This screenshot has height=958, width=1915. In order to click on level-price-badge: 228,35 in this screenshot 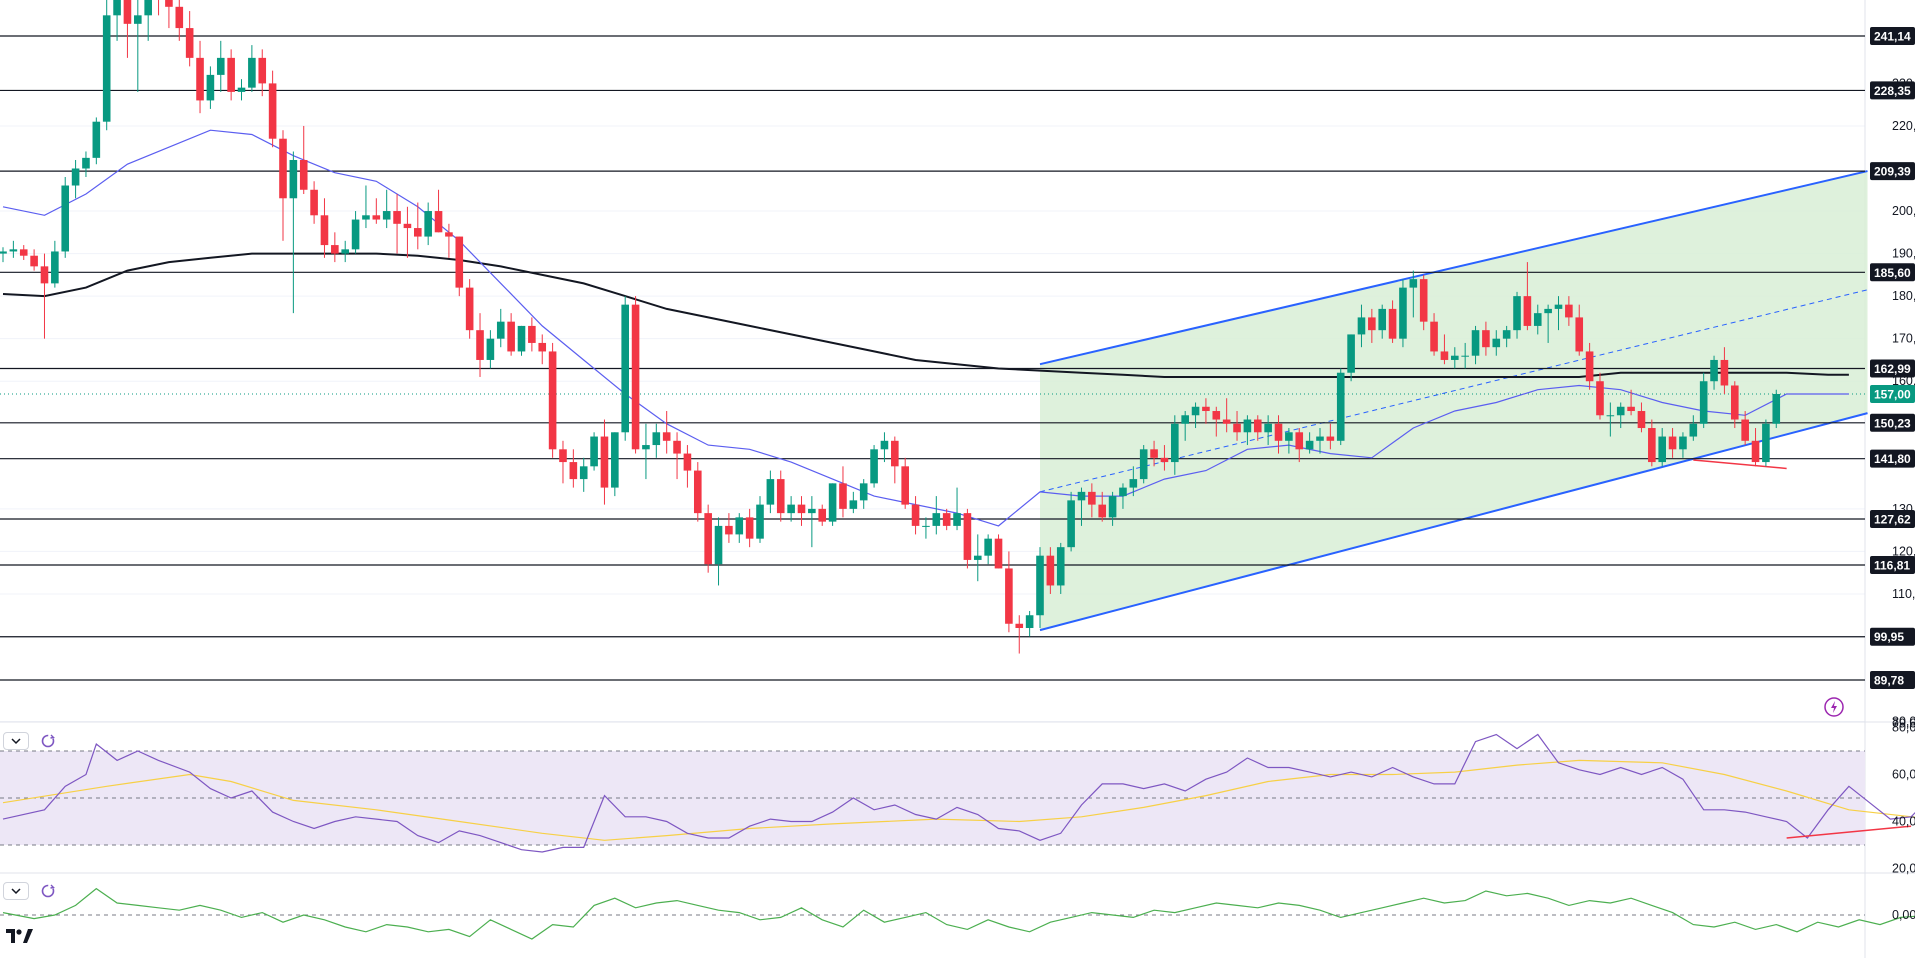, I will do `click(1892, 90)`.